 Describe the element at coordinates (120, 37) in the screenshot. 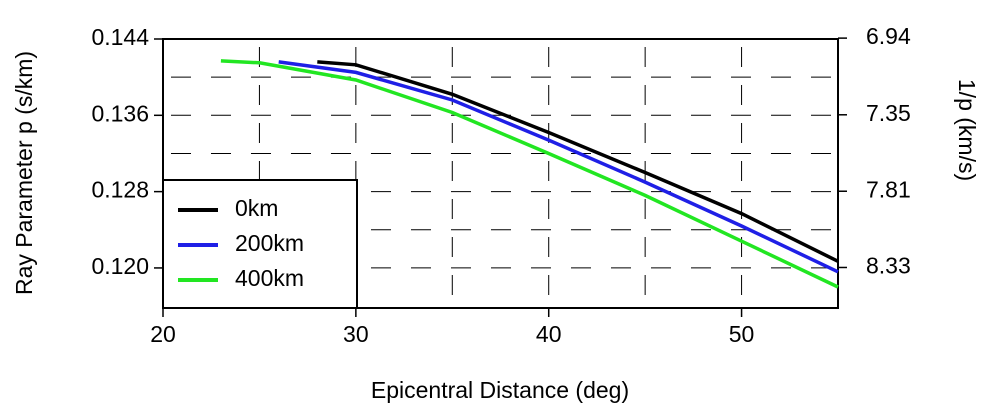

I see `y-tick-label: 0.144` at that location.